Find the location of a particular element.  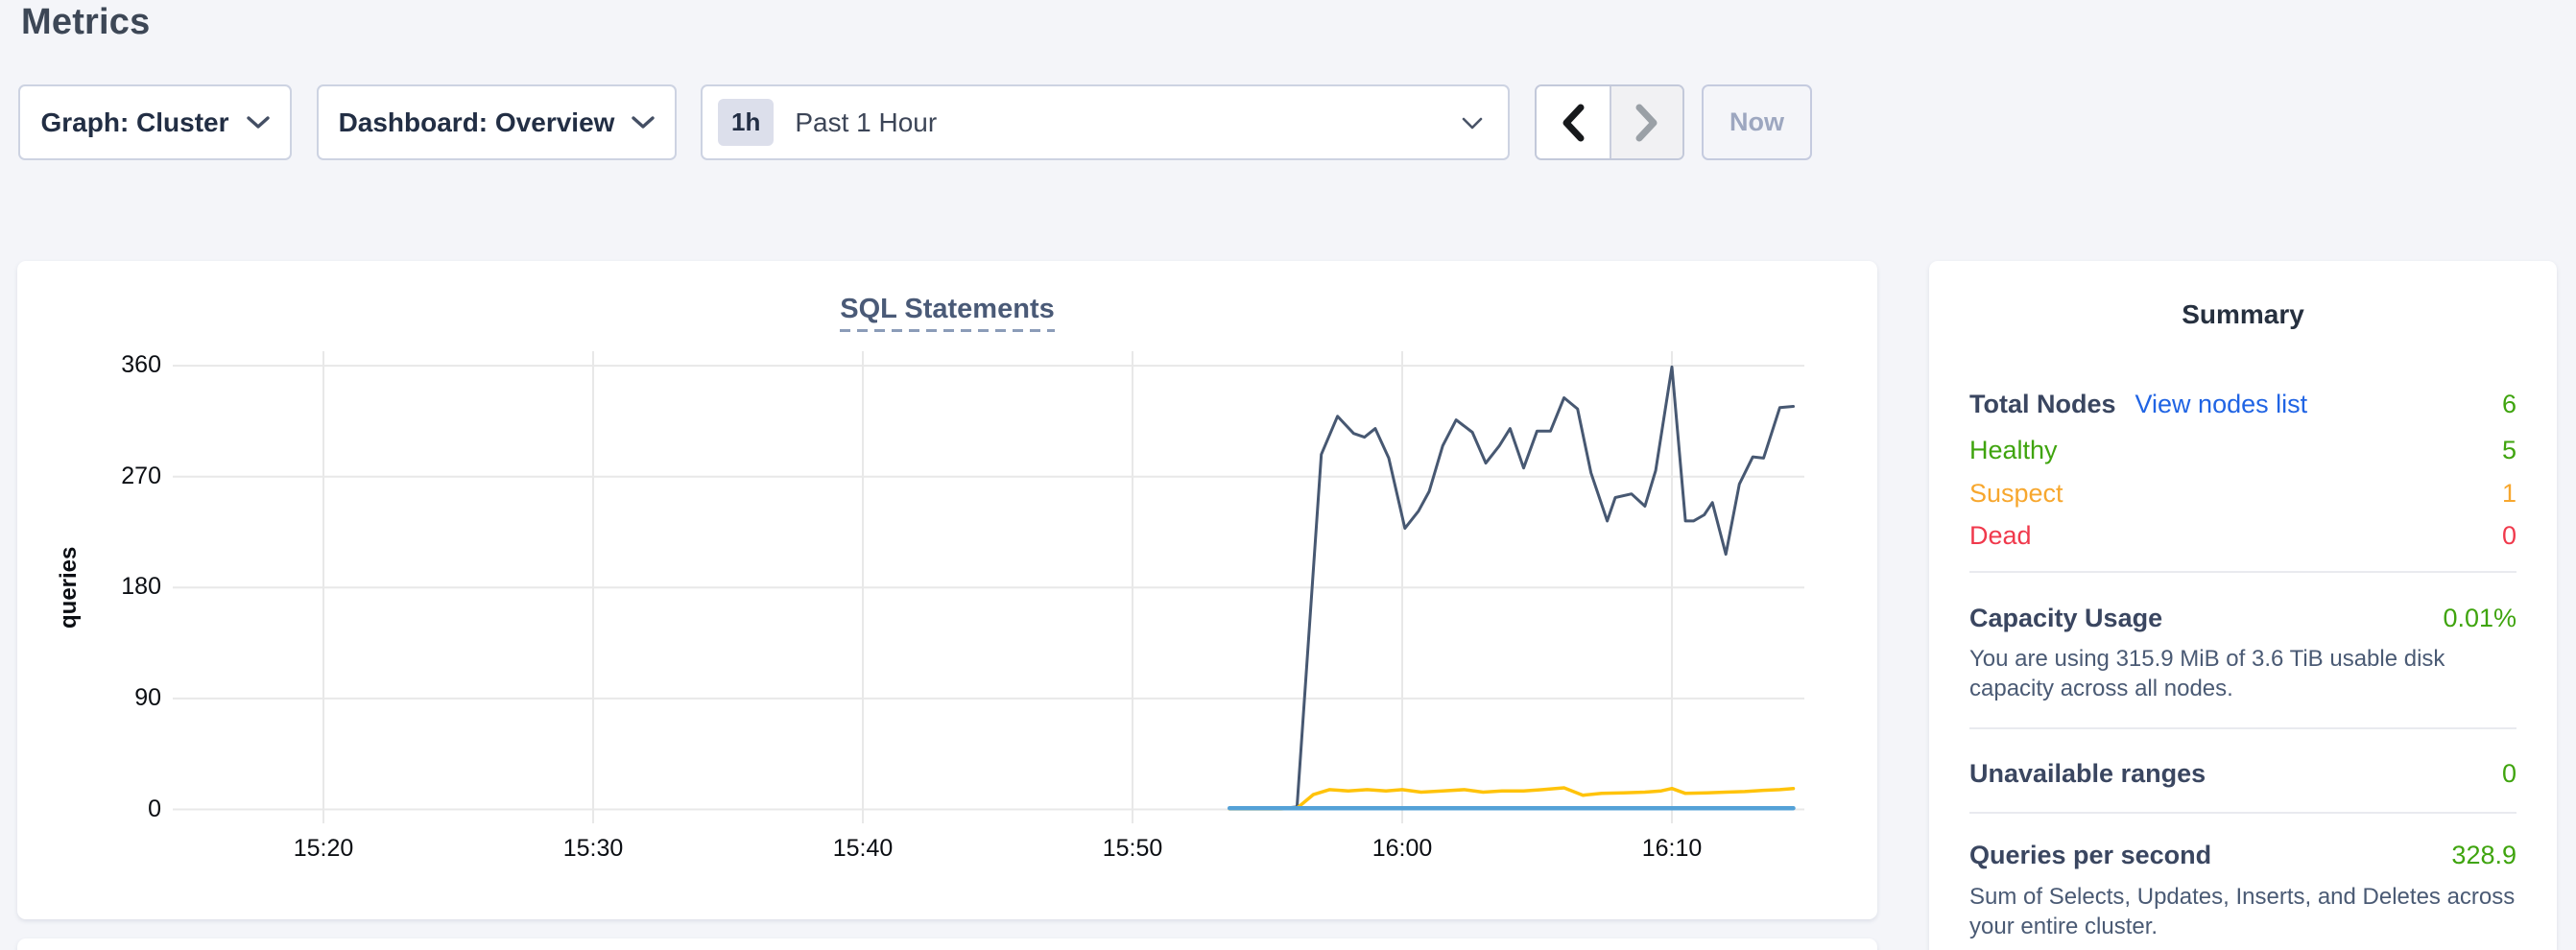

now-button: Now is located at coordinates (1757, 122).